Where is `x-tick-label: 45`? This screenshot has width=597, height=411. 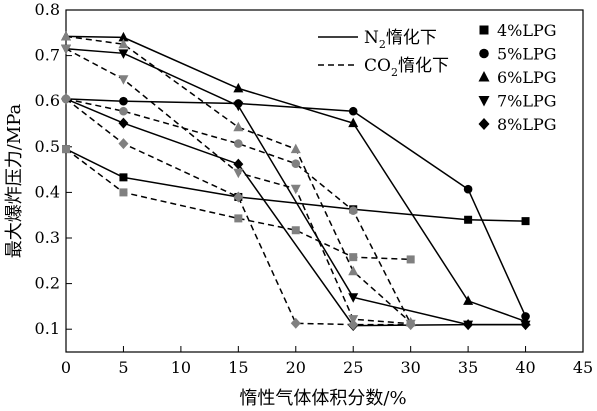 x-tick-label: 45 is located at coordinates (583, 367).